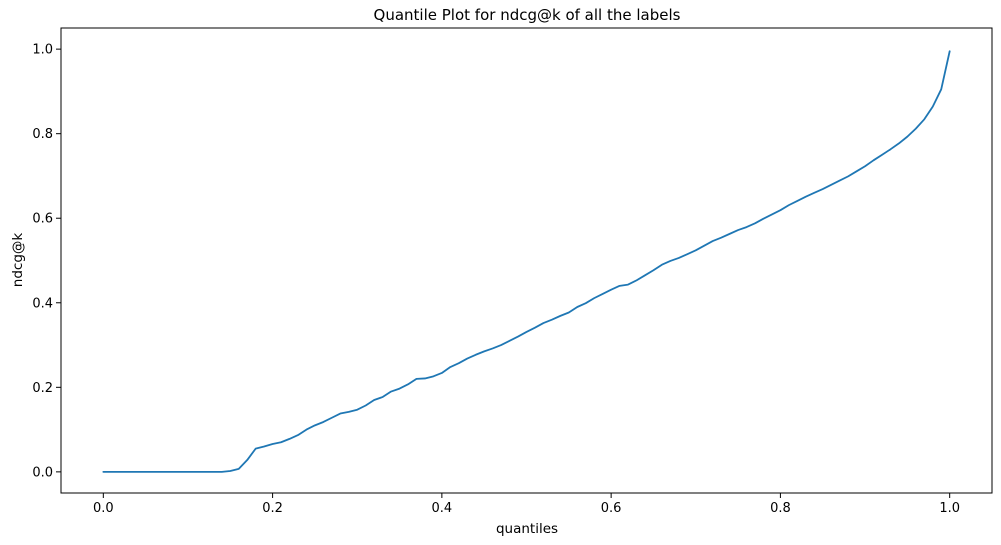 The height and width of the screenshot is (545, 1001). What do you see at coordinates (42, 303) in the screenshot?
I see `y-tick-label: 0.4` at bounding box center [42, 303].